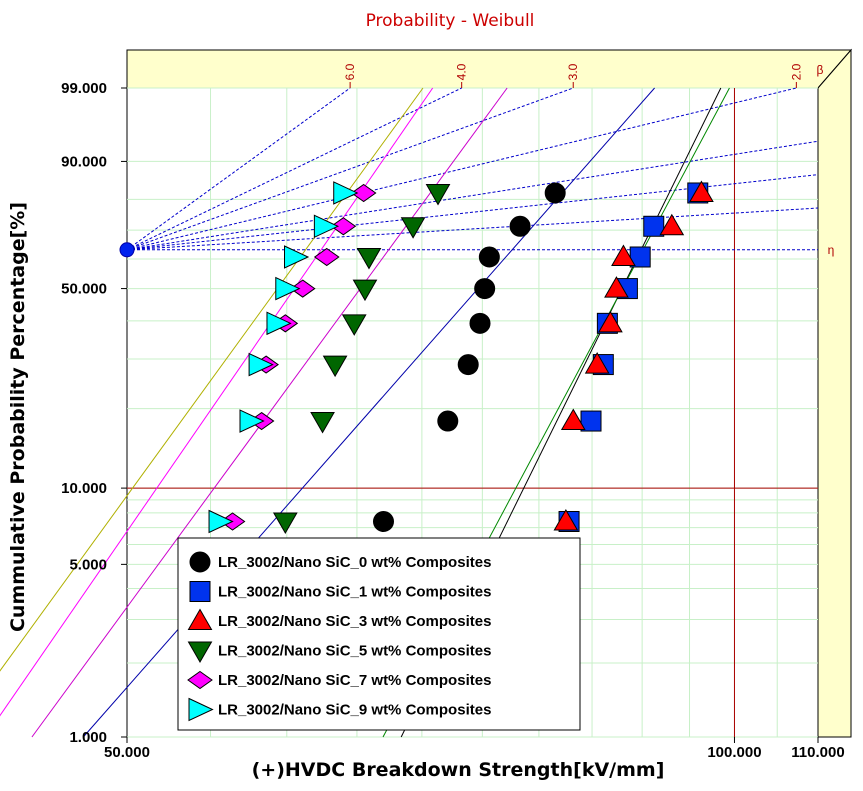 The width and height of the screenshot is (863, 791). What do you see at coordinates (88, 564) in the screenshot?
I see `y-tick-label: 5.000` at bounding box center [88, 564].